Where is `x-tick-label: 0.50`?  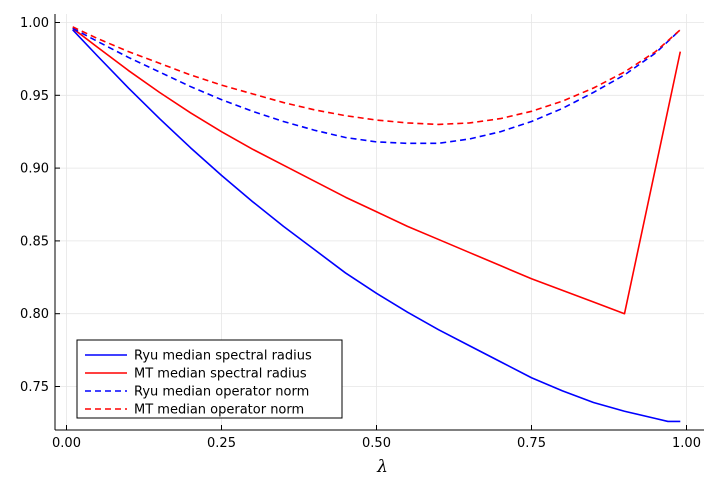
x-tick-label: 0.50 is located at coordinates (376, 443).